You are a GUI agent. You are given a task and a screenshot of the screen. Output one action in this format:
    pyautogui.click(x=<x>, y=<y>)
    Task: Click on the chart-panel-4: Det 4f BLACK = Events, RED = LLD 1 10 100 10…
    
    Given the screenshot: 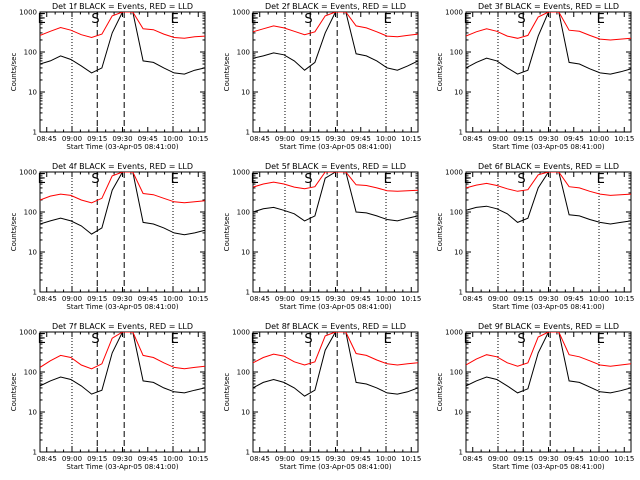 What is the action you would take?
    pyautogui.click(x=109, y=236)
    